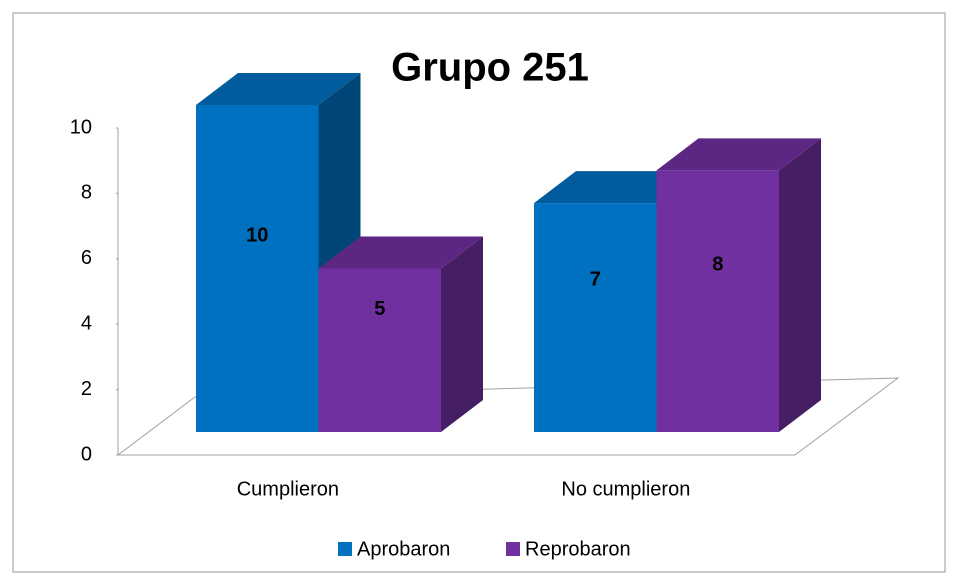  Describe the element at coordinates (257, 235) in the screenshot. I see `data-label: 10` at that location.